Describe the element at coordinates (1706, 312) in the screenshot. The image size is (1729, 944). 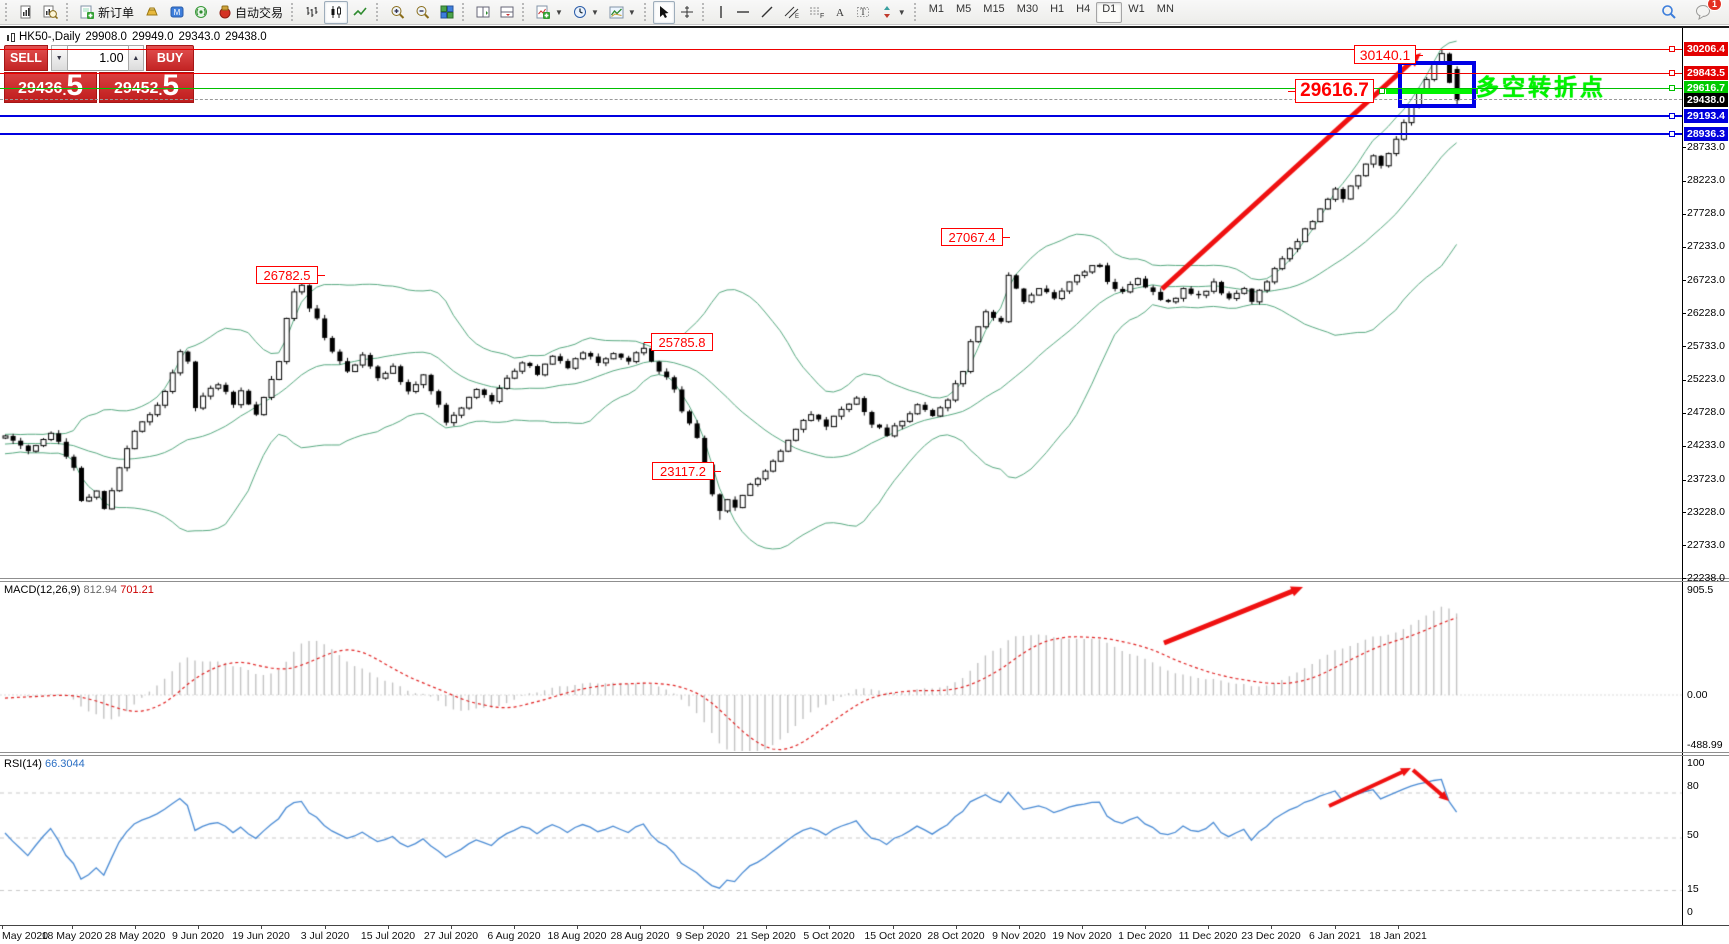
I see `price-axis-tick-label: 26228.0` at that location.